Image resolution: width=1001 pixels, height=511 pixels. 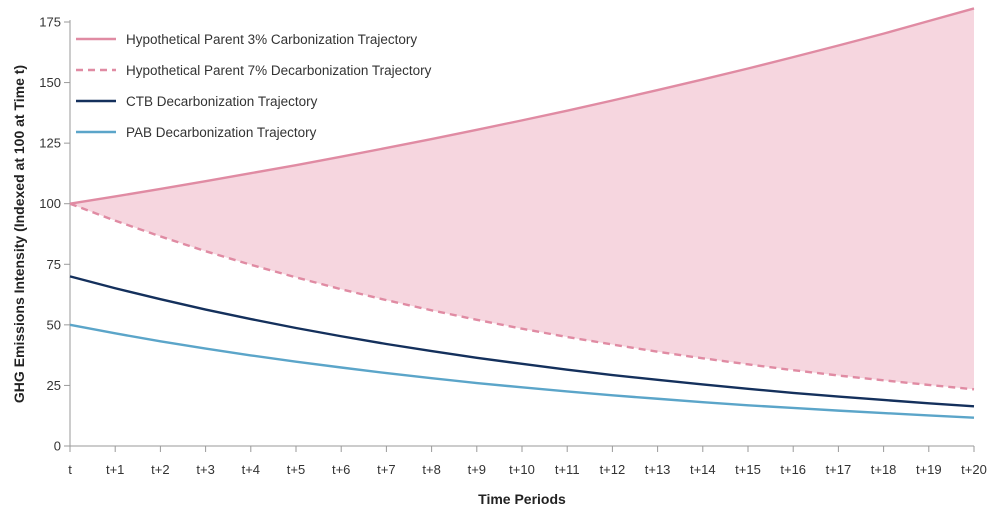 What do you see at coordinates (929, 469) in the screenshot?
I see `x-tick-label: t+19` at bounding box center [929, 469].